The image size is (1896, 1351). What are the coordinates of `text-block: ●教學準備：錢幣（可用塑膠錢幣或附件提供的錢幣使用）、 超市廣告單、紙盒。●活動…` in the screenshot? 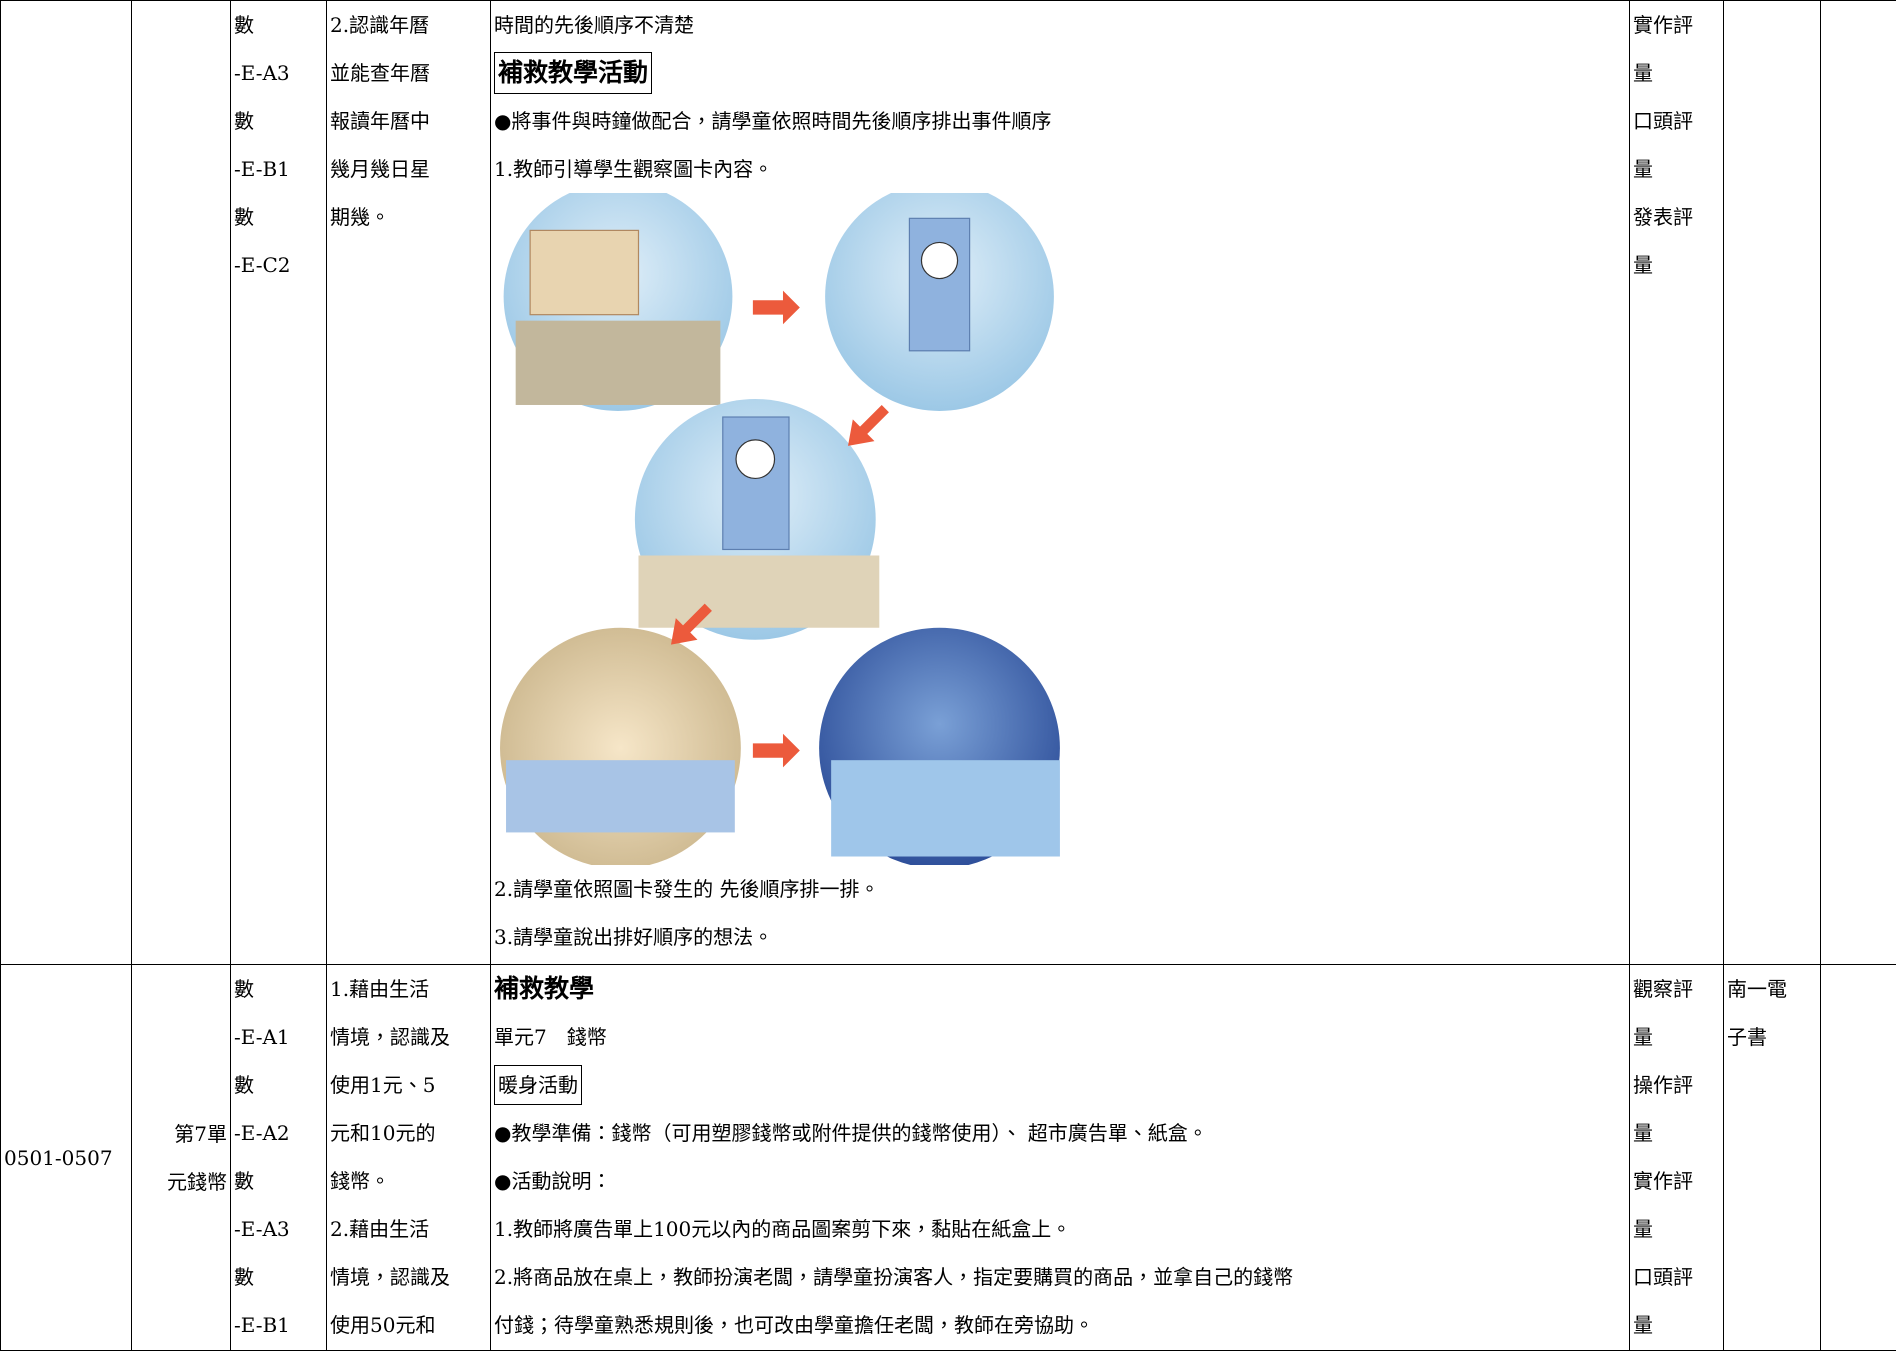 It's located at (1060, 1229).